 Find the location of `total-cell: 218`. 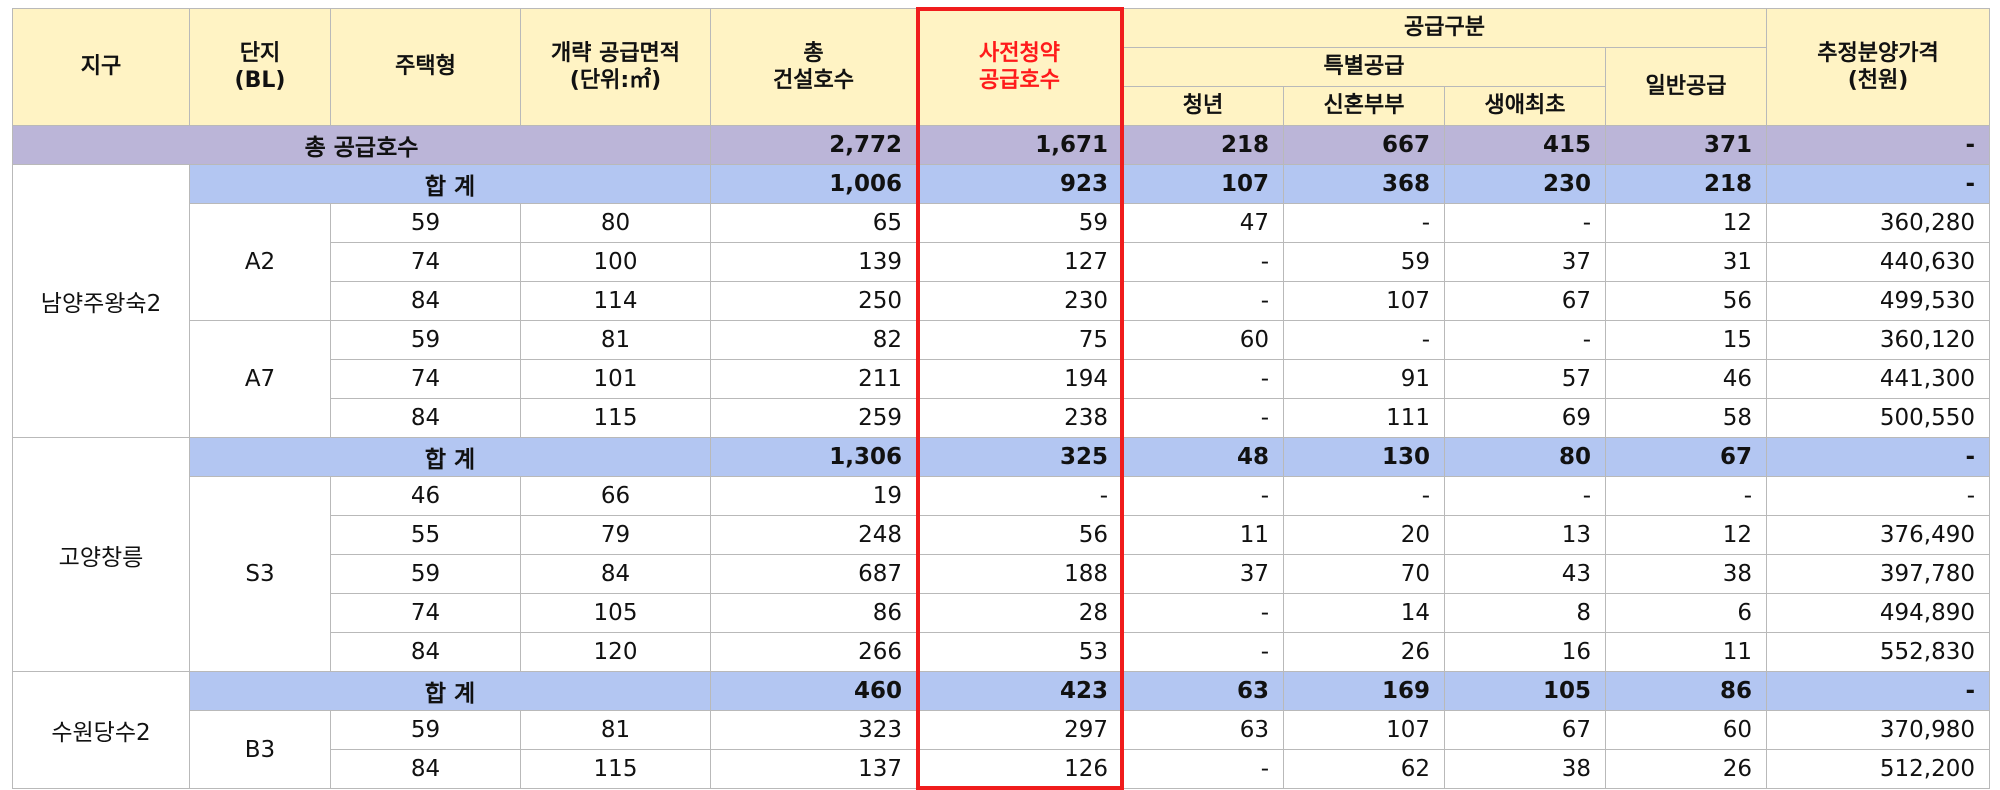

total-cell: 218 is located at coordinates (1203, 145).